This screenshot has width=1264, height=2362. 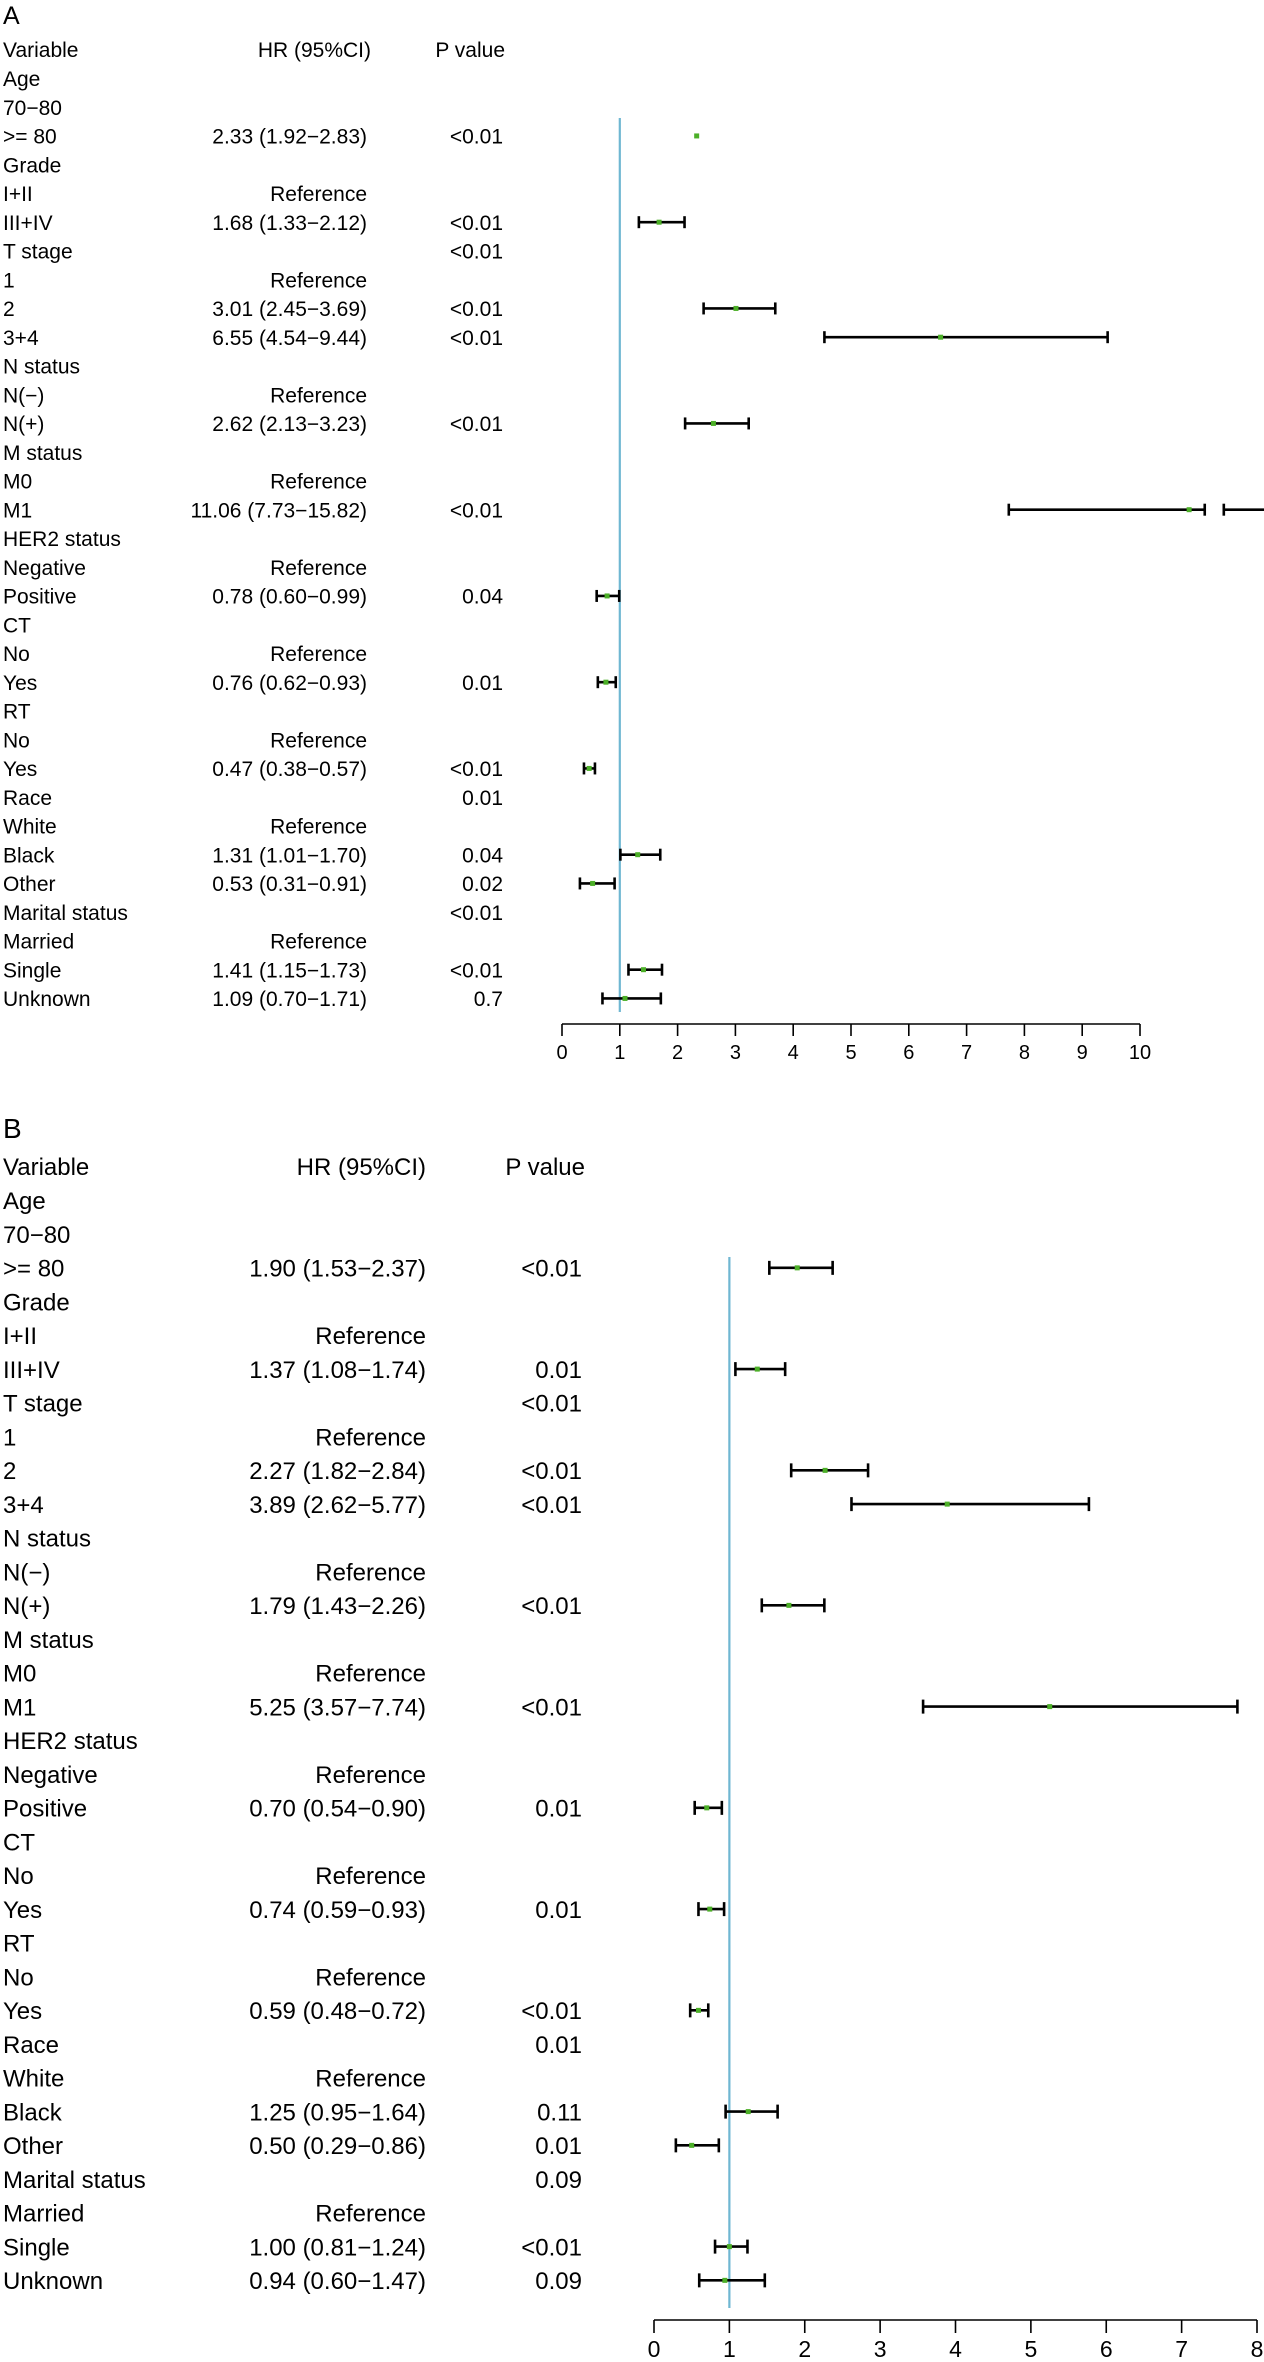 What do you see at coordinates (17, 482) in the screenshot?
I see `row-variable-label: M0` at bounding box center [17, 482].